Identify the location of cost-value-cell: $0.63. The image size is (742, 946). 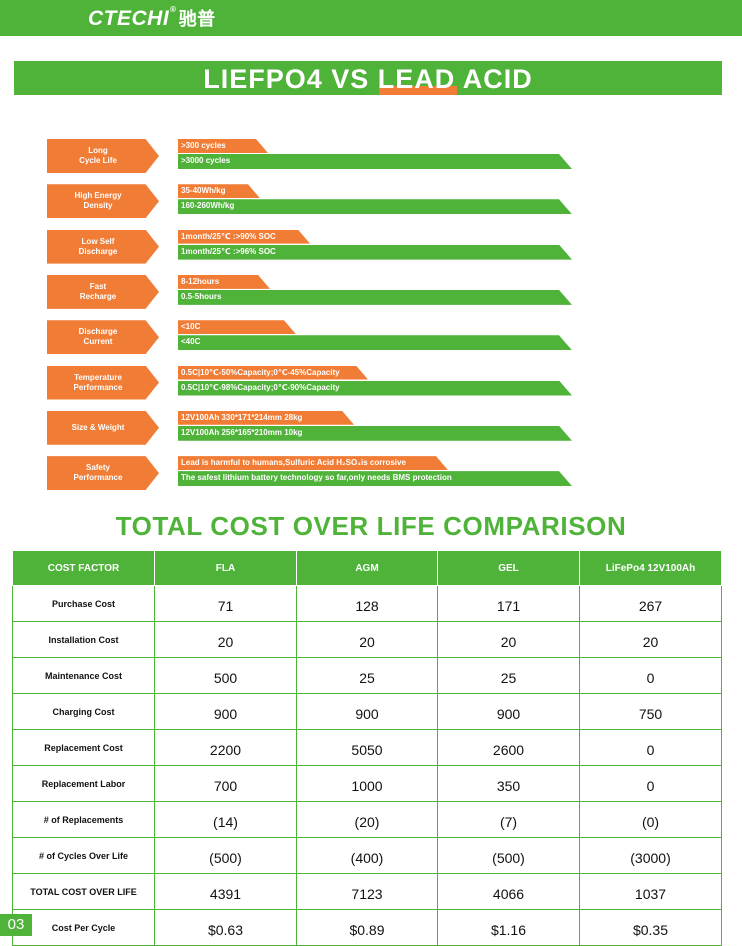
(225, 927).